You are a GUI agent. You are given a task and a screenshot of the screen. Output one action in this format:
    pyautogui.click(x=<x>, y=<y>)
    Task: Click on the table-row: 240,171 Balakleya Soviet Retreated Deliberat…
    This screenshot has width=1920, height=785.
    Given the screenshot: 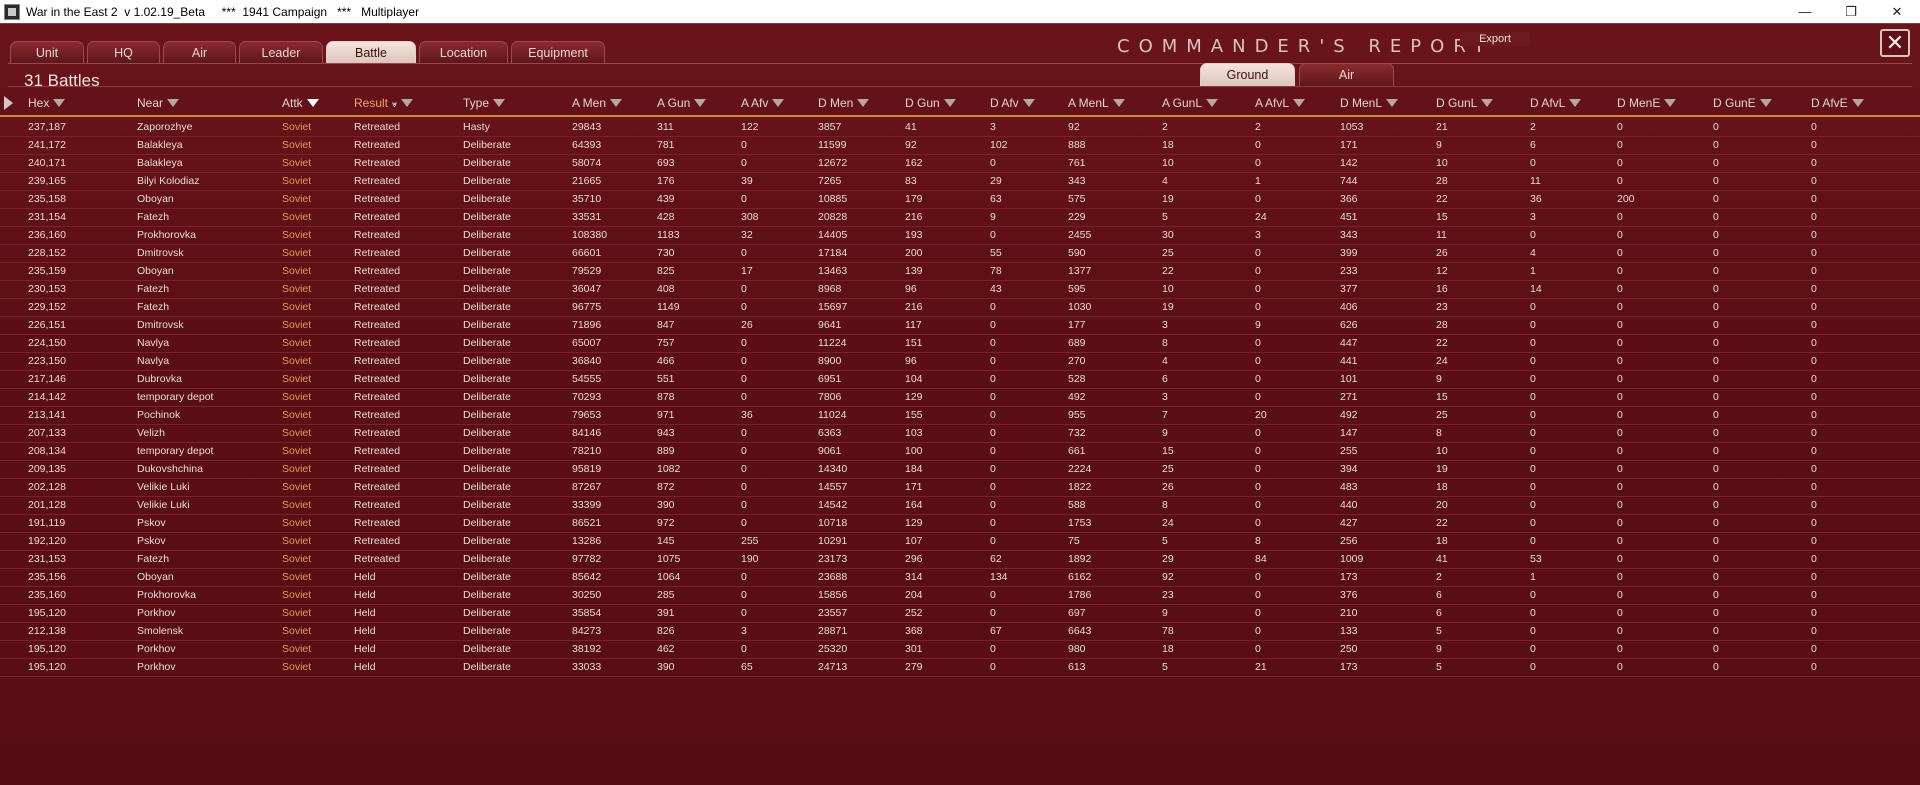 What is the action you would take?
    pyautogui.click(x=960, y=164)
    